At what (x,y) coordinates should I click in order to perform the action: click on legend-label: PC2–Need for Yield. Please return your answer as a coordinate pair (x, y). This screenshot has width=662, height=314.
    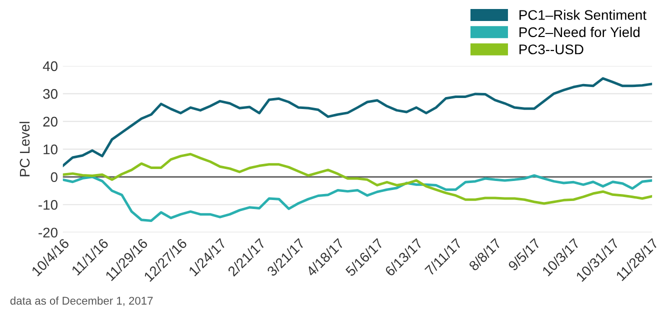
    Looking at the image, I should click on (580, 32).